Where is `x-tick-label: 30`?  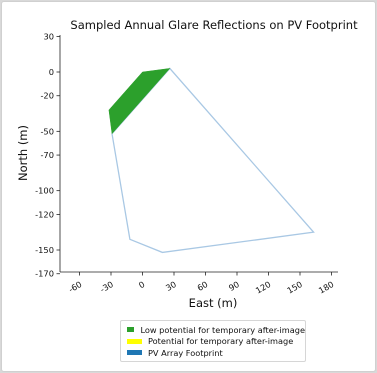
x-tick-label: 30 is located at coordinates (171, 286).